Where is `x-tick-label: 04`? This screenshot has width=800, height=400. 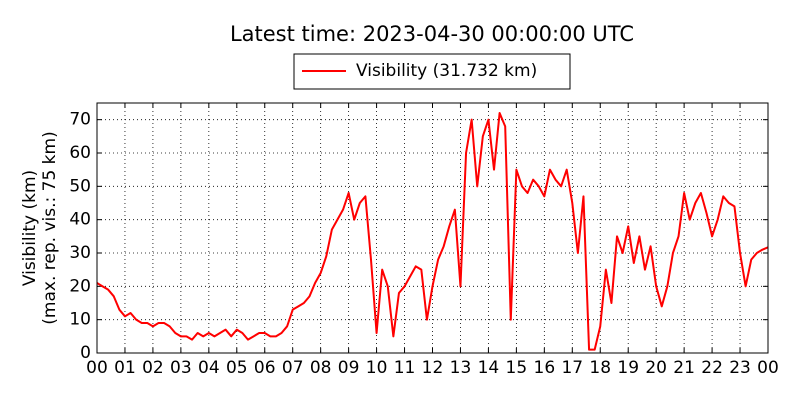 x-tick-label: 04 is located at coordinates (209, 368).